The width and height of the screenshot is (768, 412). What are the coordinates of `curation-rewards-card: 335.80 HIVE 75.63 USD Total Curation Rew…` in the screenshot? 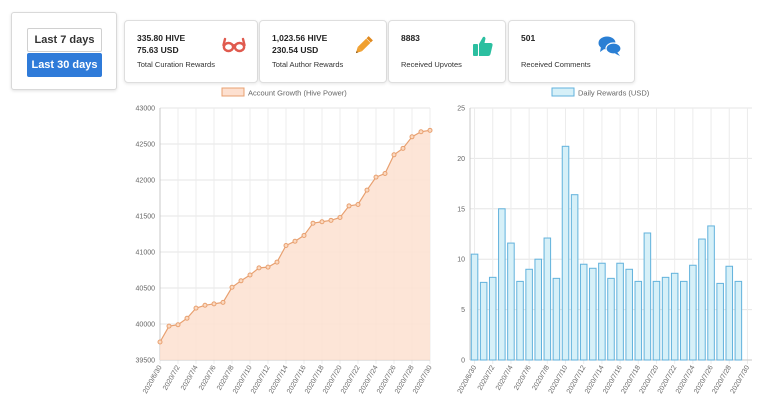 It's located at (191, 51).